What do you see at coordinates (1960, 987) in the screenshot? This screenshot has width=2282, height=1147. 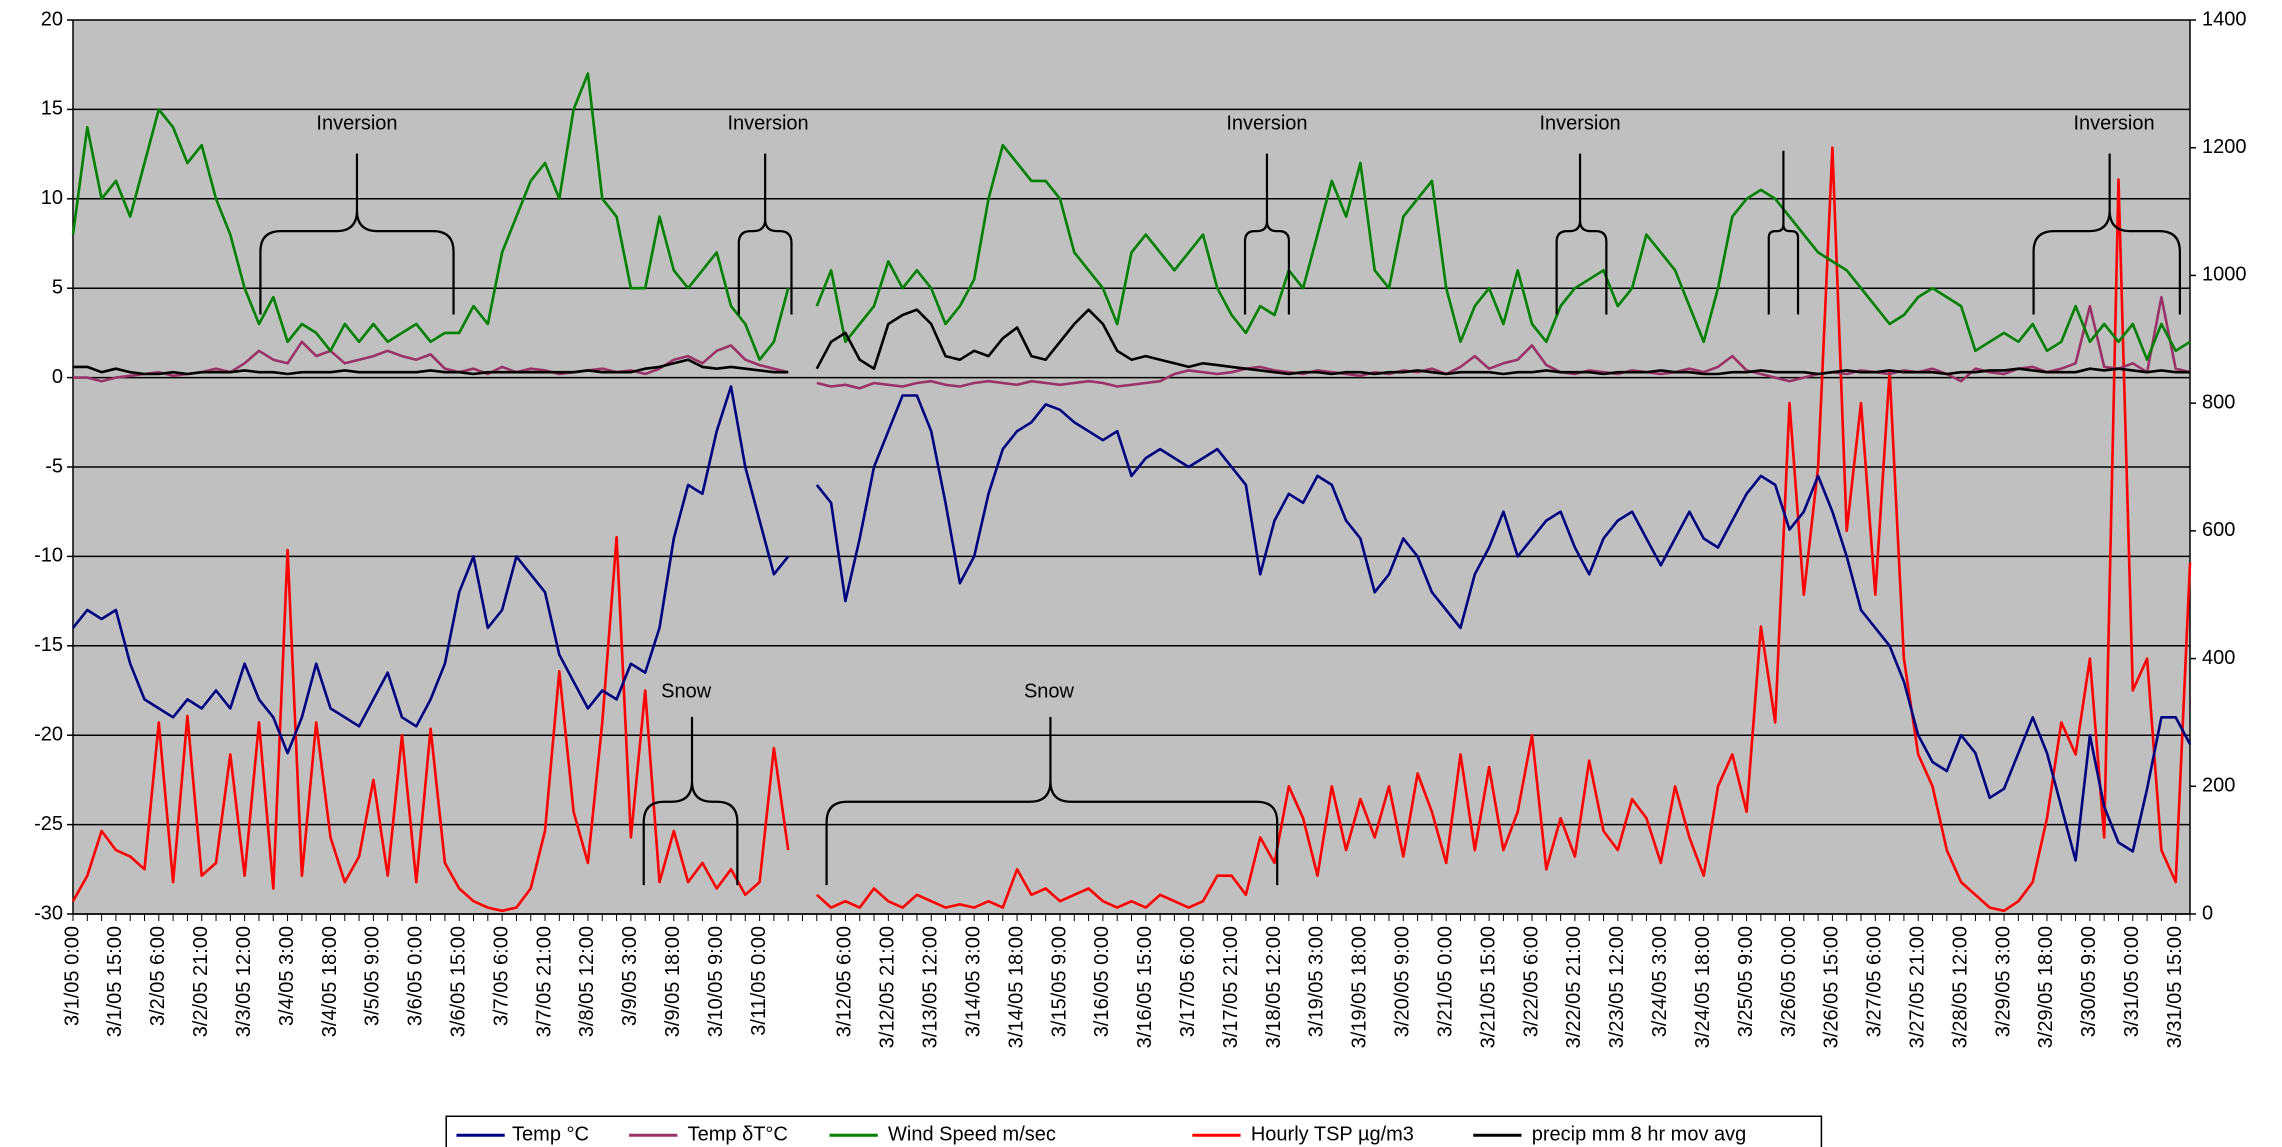 I see `x-tick-label: 3/28/05 12:00` at bounding box center [1960, 987].